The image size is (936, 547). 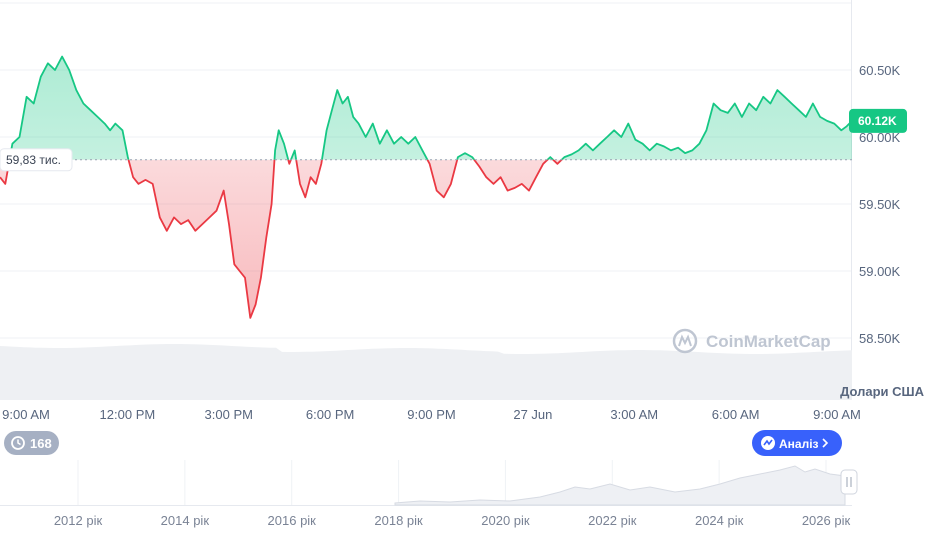 I want to click on y-tick-label: 60.00K, so click(x=880, y=137).